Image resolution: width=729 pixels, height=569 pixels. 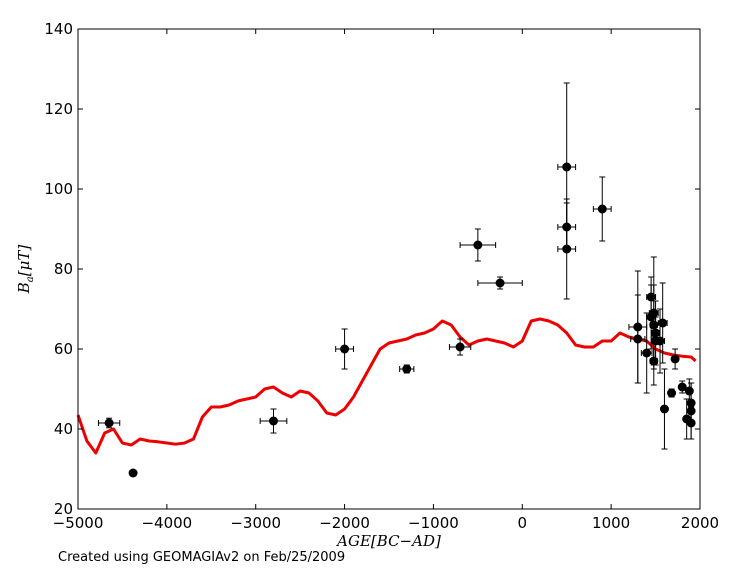 I want to click on y-tick-label: 20, so click(x=63, y=509).